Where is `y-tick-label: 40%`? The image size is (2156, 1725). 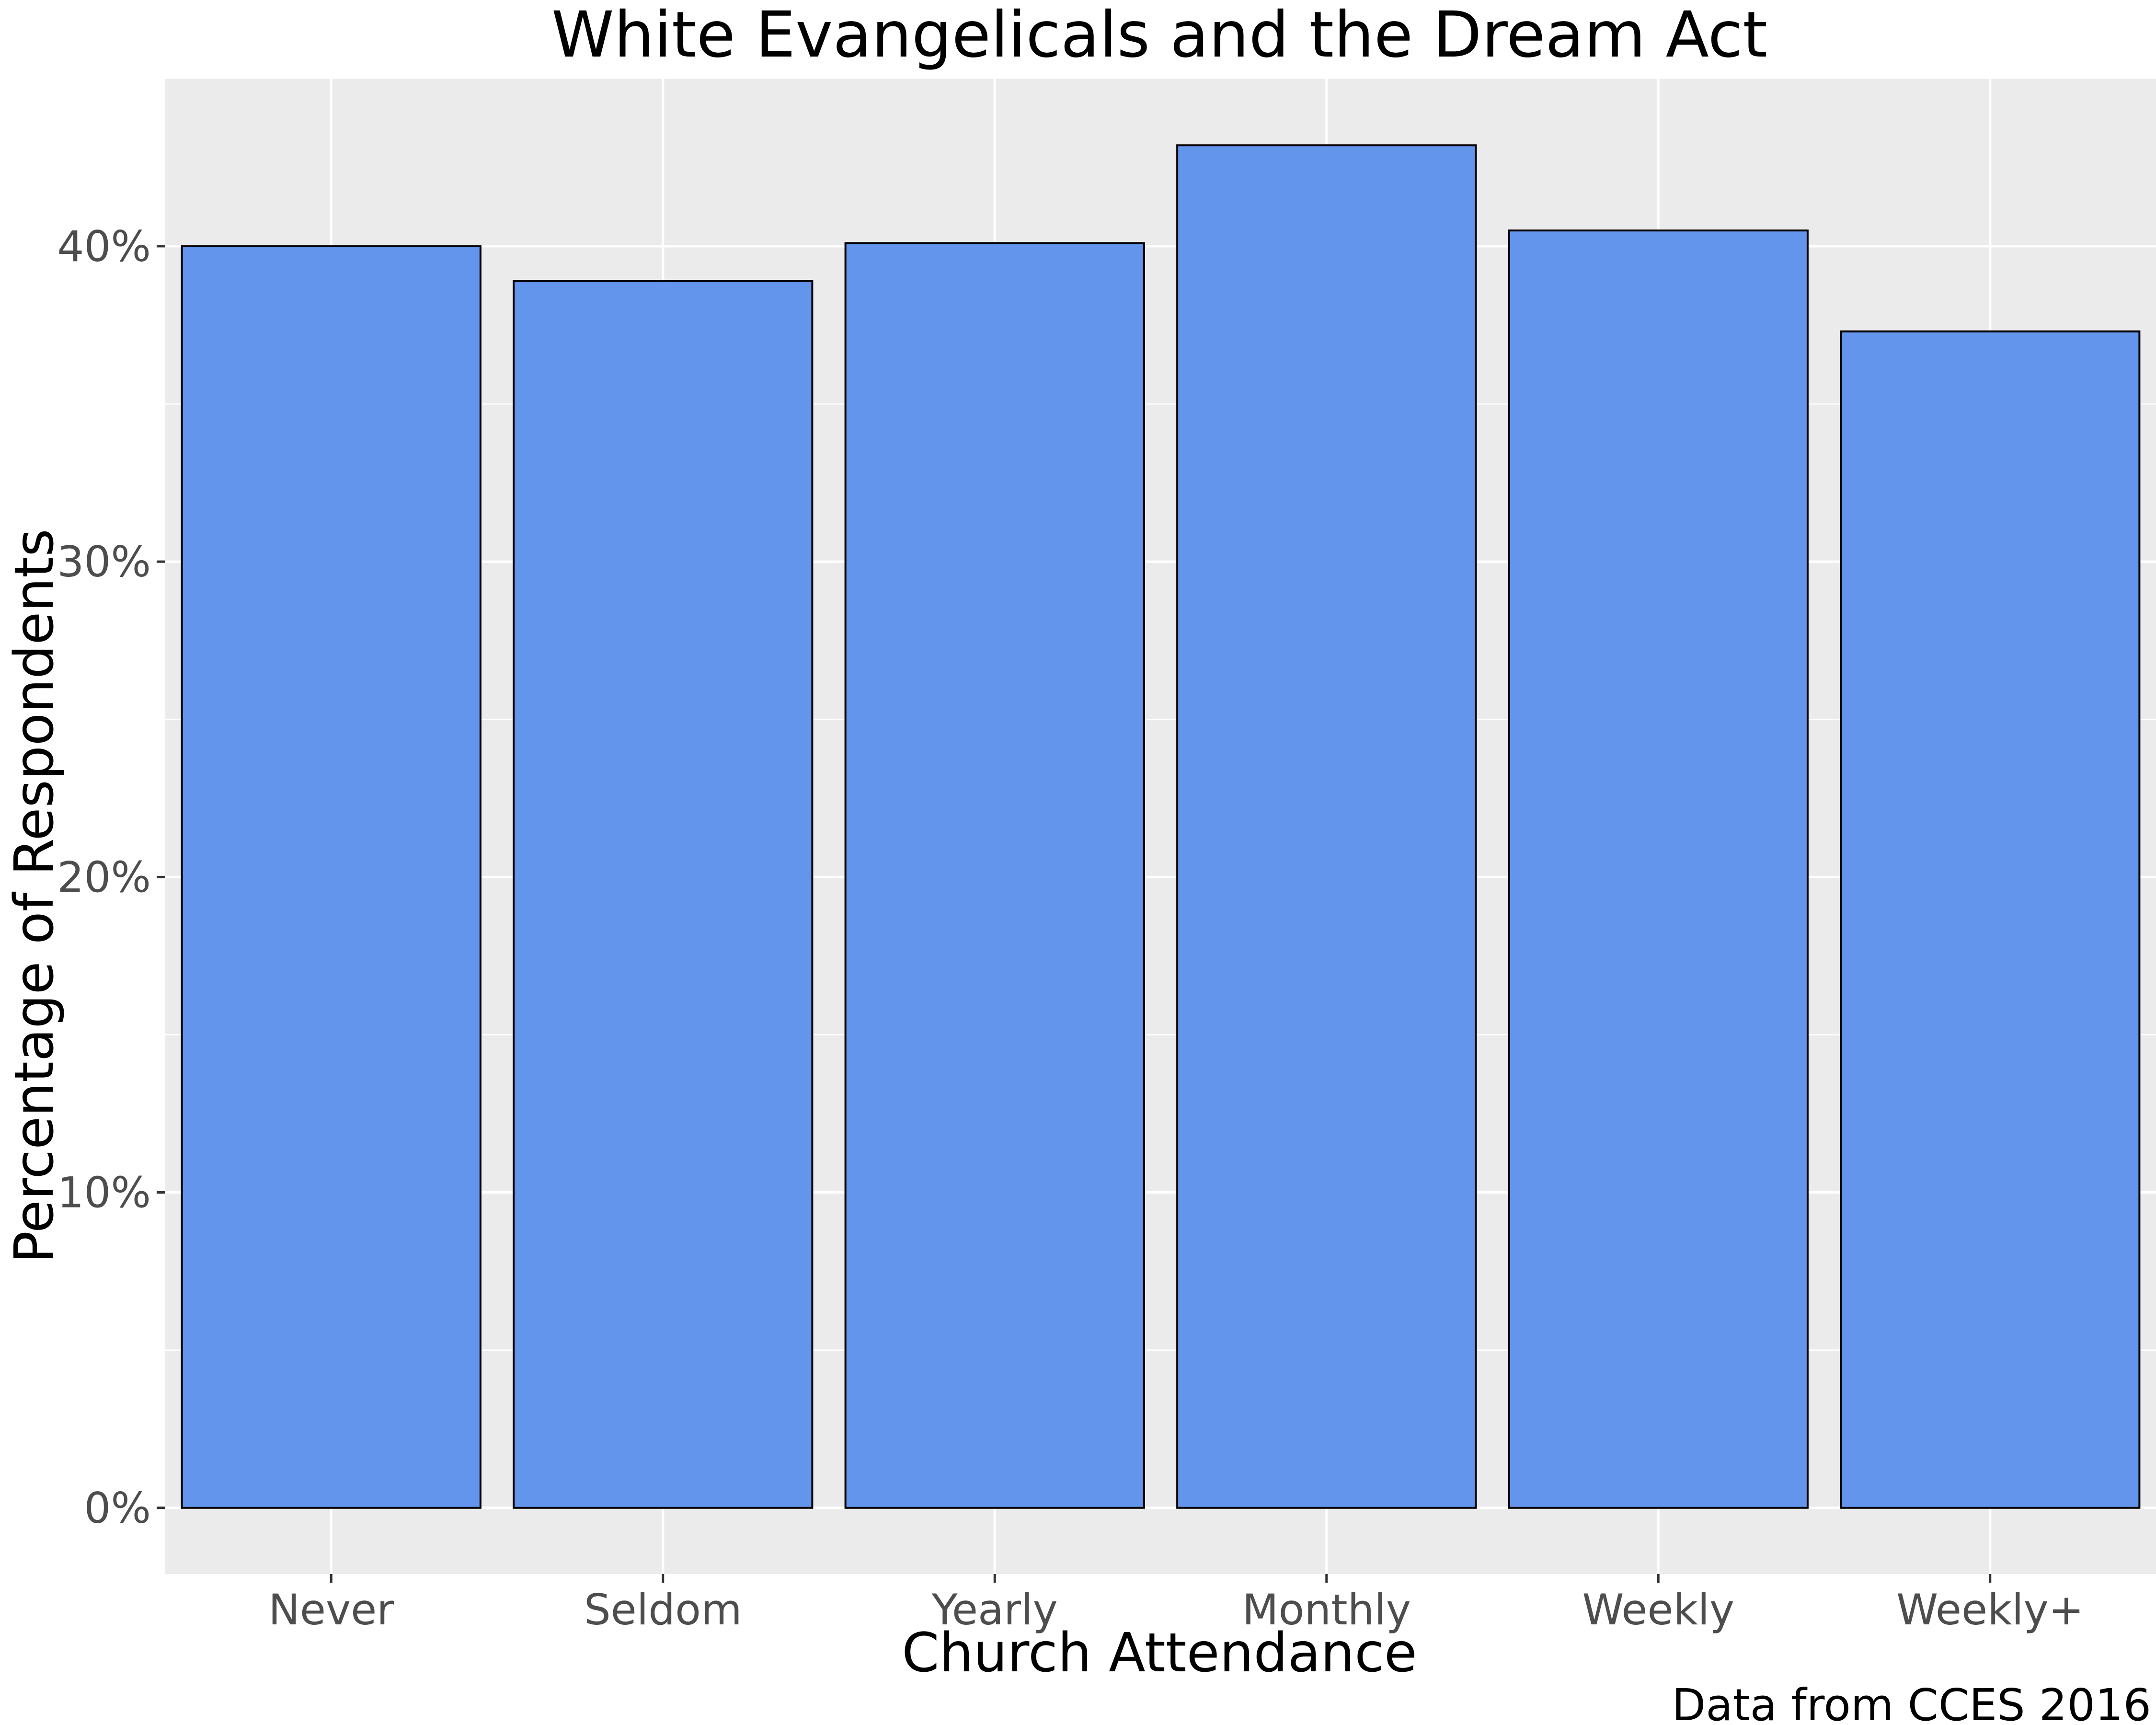 y-tick-label: 40% is located at coordinates (104, 246).